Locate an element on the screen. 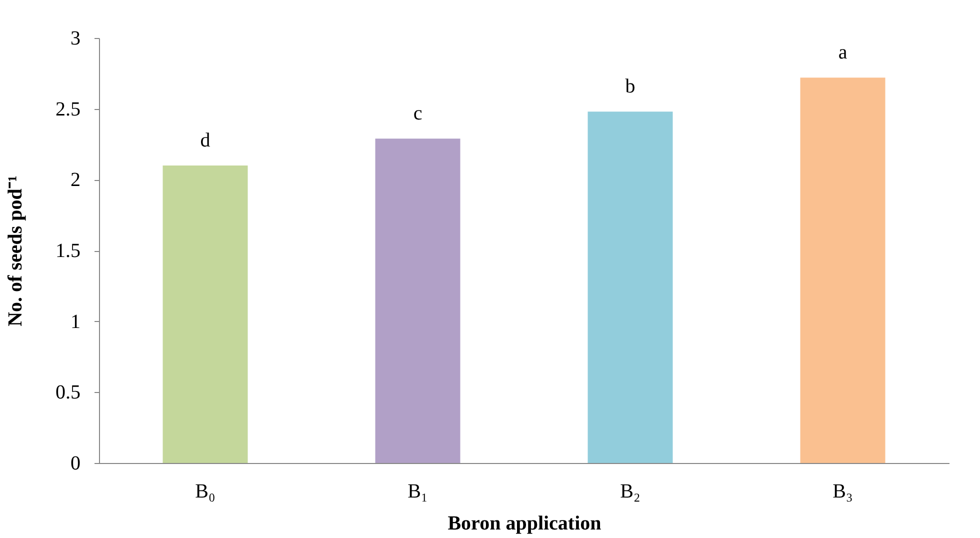 The width and height of the screenshot is (980, 538). annotation: d is located at coordinates (205, 141).